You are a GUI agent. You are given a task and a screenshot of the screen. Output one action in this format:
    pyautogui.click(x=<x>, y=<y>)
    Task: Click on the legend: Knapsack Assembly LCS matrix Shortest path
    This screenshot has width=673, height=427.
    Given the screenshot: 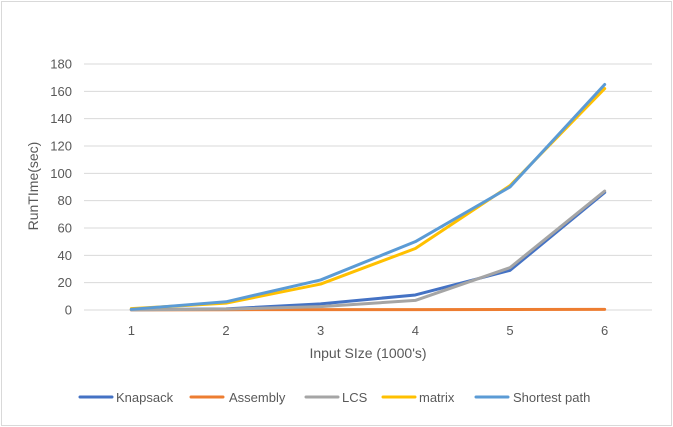 What is the action you would take?
    pyautogui.click(x=334, y=397)
    